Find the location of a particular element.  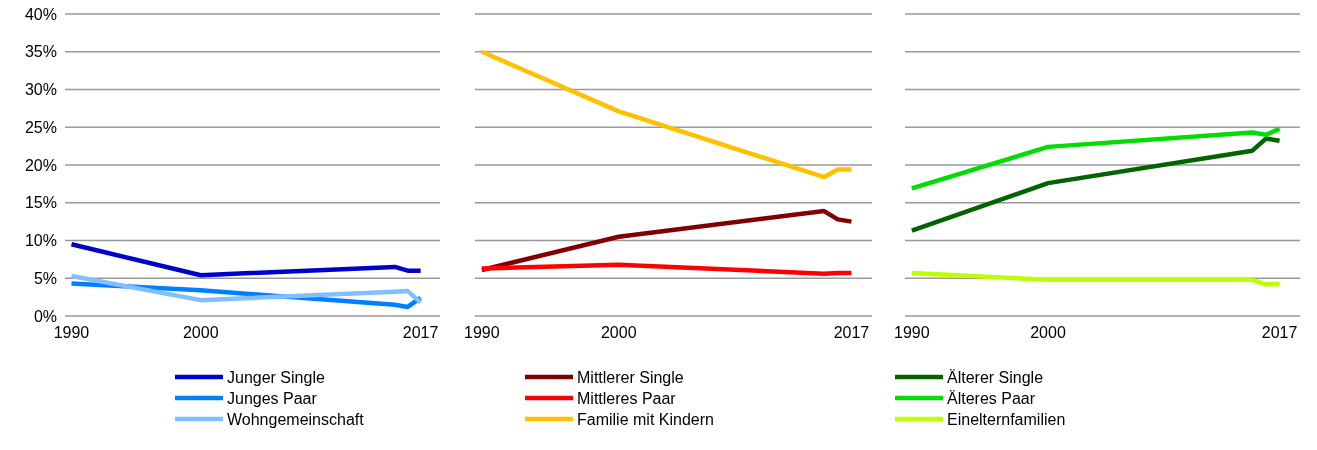

y-tick-label: 5% is located at coordinates (45, 278).